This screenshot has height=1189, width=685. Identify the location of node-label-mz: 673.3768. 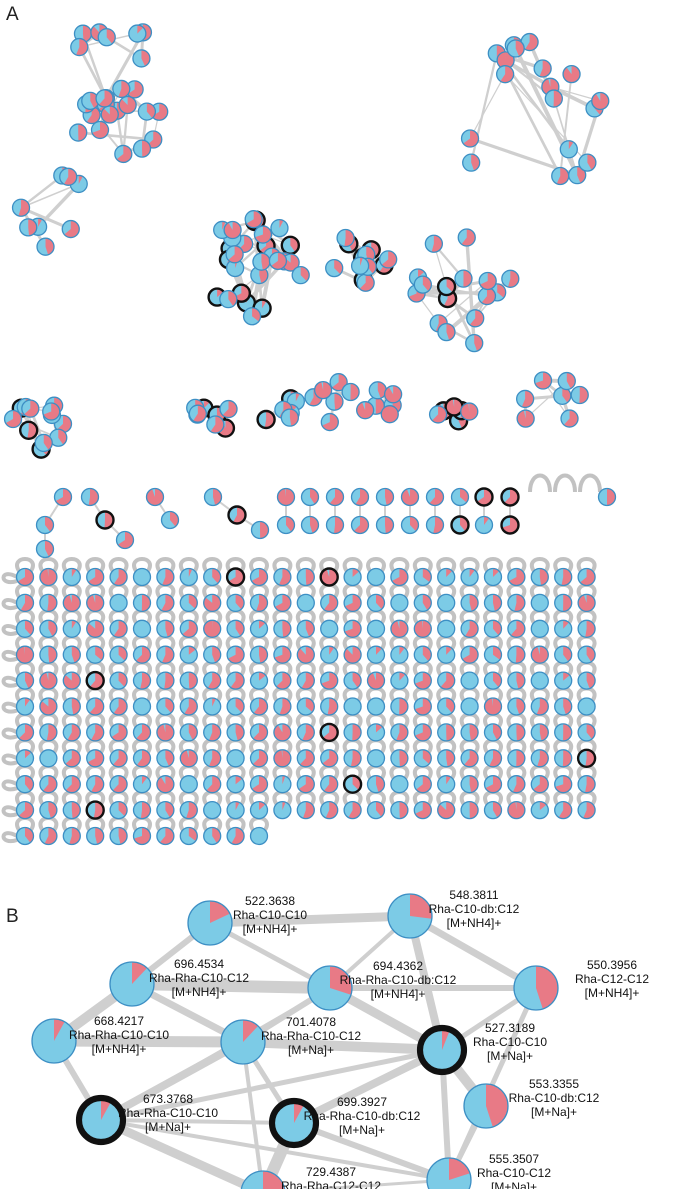
(168, 1099).